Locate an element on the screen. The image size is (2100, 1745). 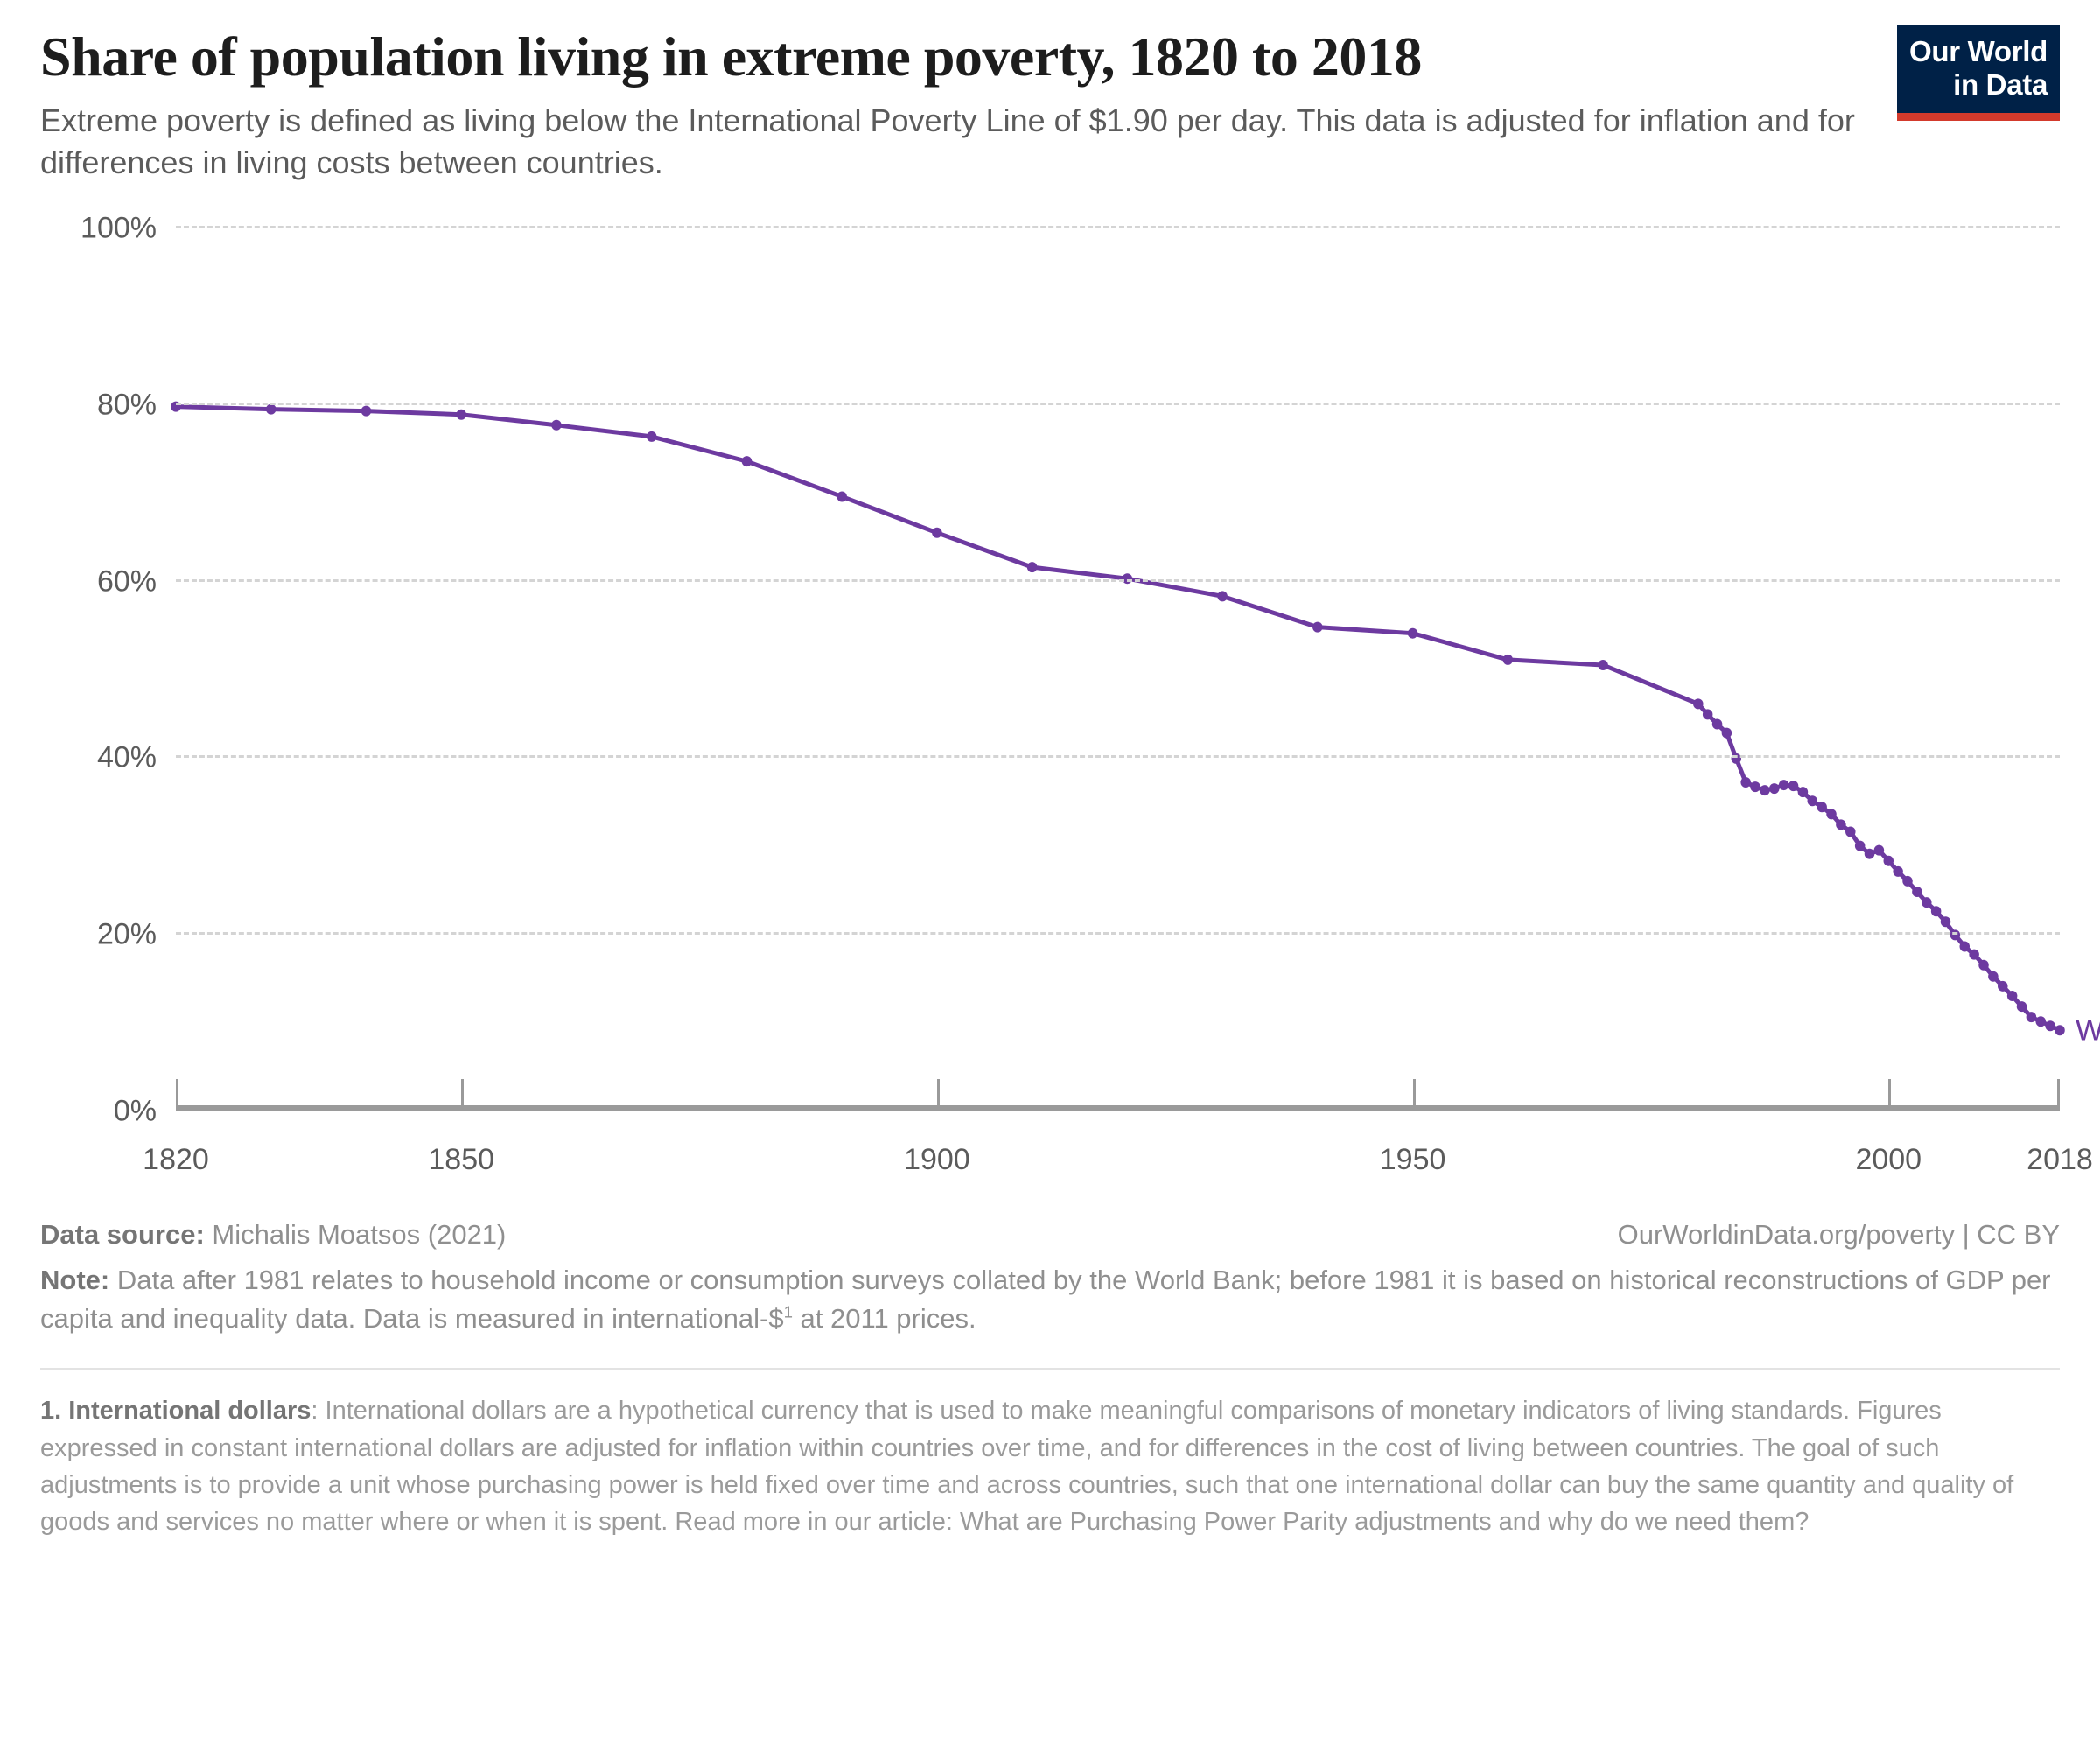
gridline-60: 60% is located at coordinates (1078, 581).